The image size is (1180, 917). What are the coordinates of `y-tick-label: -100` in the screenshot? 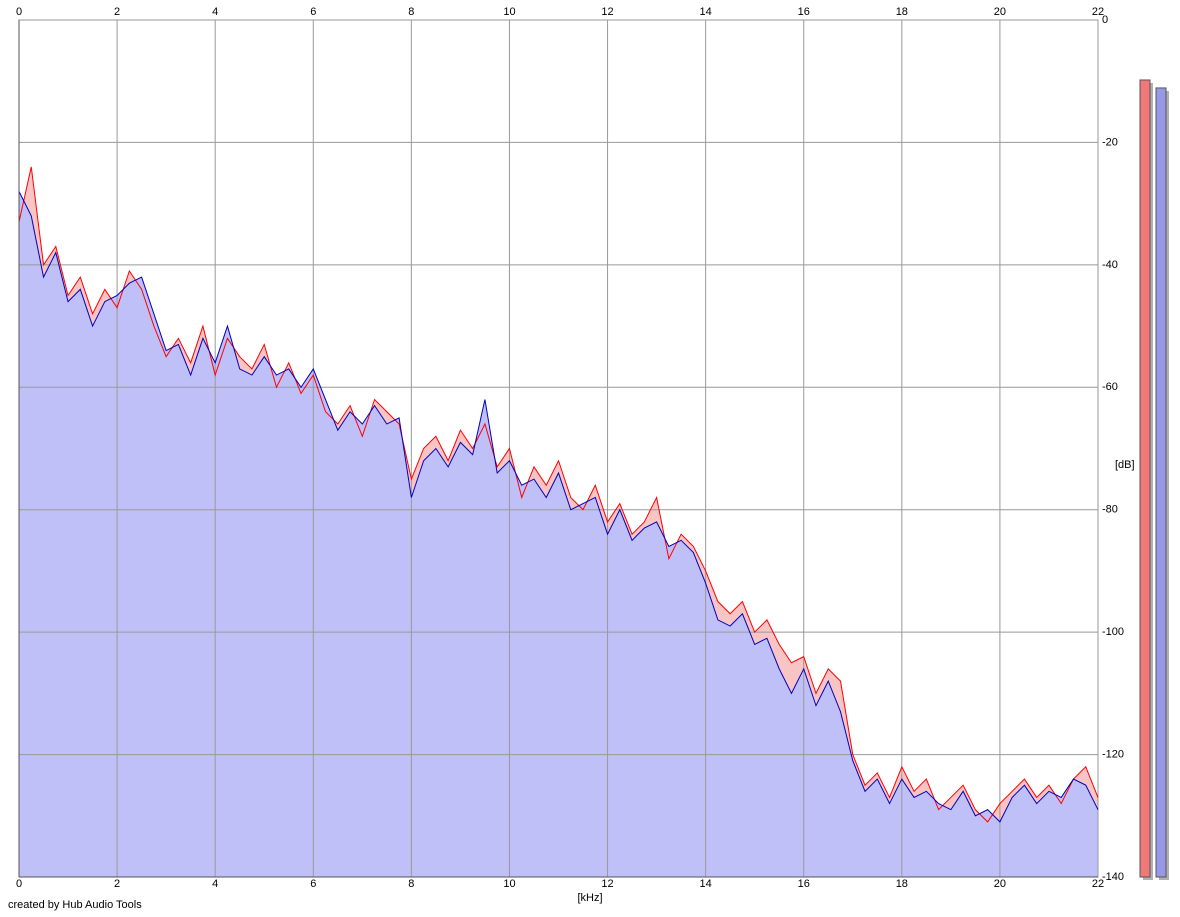 It's located at (1113, 632).